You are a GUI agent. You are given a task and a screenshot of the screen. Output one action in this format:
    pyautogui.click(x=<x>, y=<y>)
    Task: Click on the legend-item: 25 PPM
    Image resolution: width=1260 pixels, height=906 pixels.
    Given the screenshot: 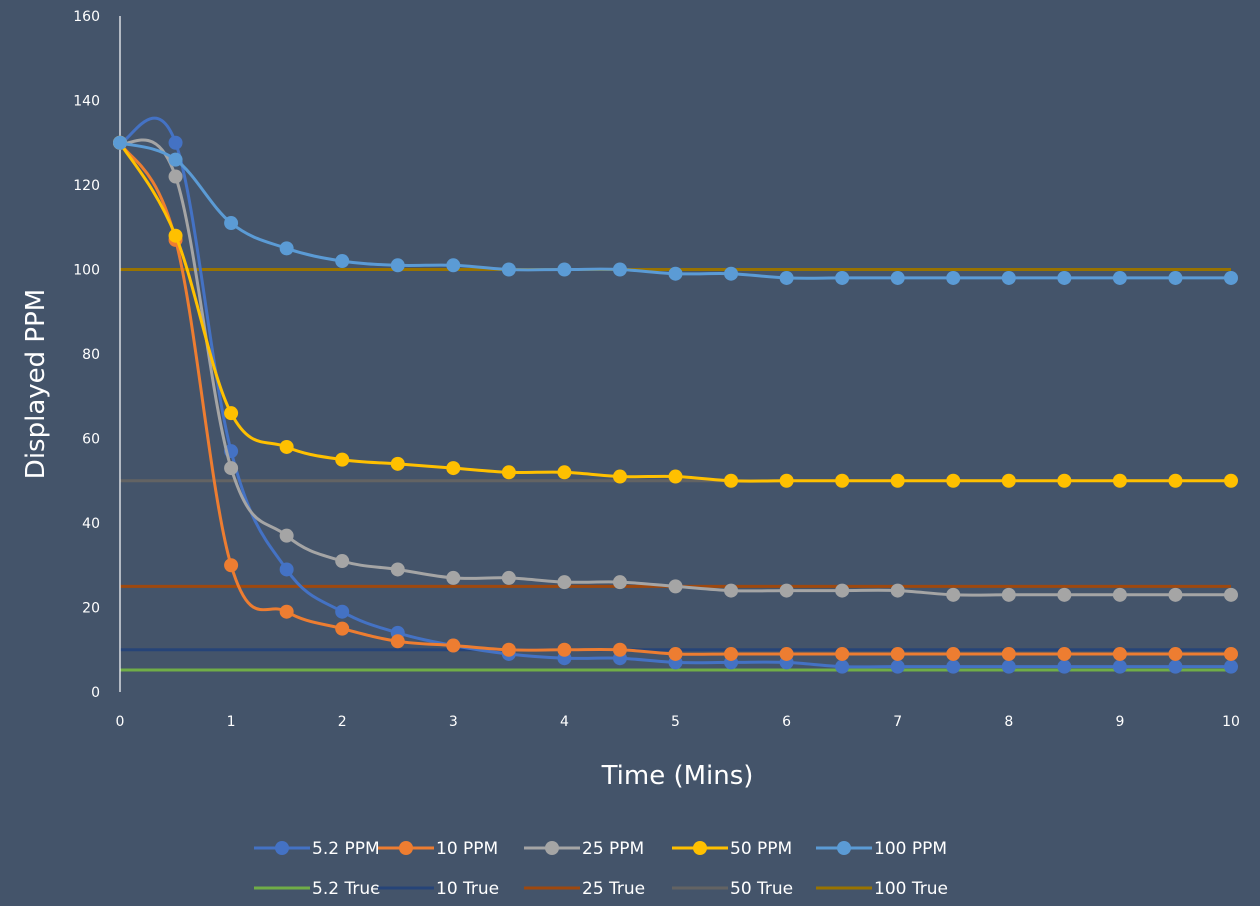 What is the action you would take?
    pyautogui.click(x=584, y=849)
    